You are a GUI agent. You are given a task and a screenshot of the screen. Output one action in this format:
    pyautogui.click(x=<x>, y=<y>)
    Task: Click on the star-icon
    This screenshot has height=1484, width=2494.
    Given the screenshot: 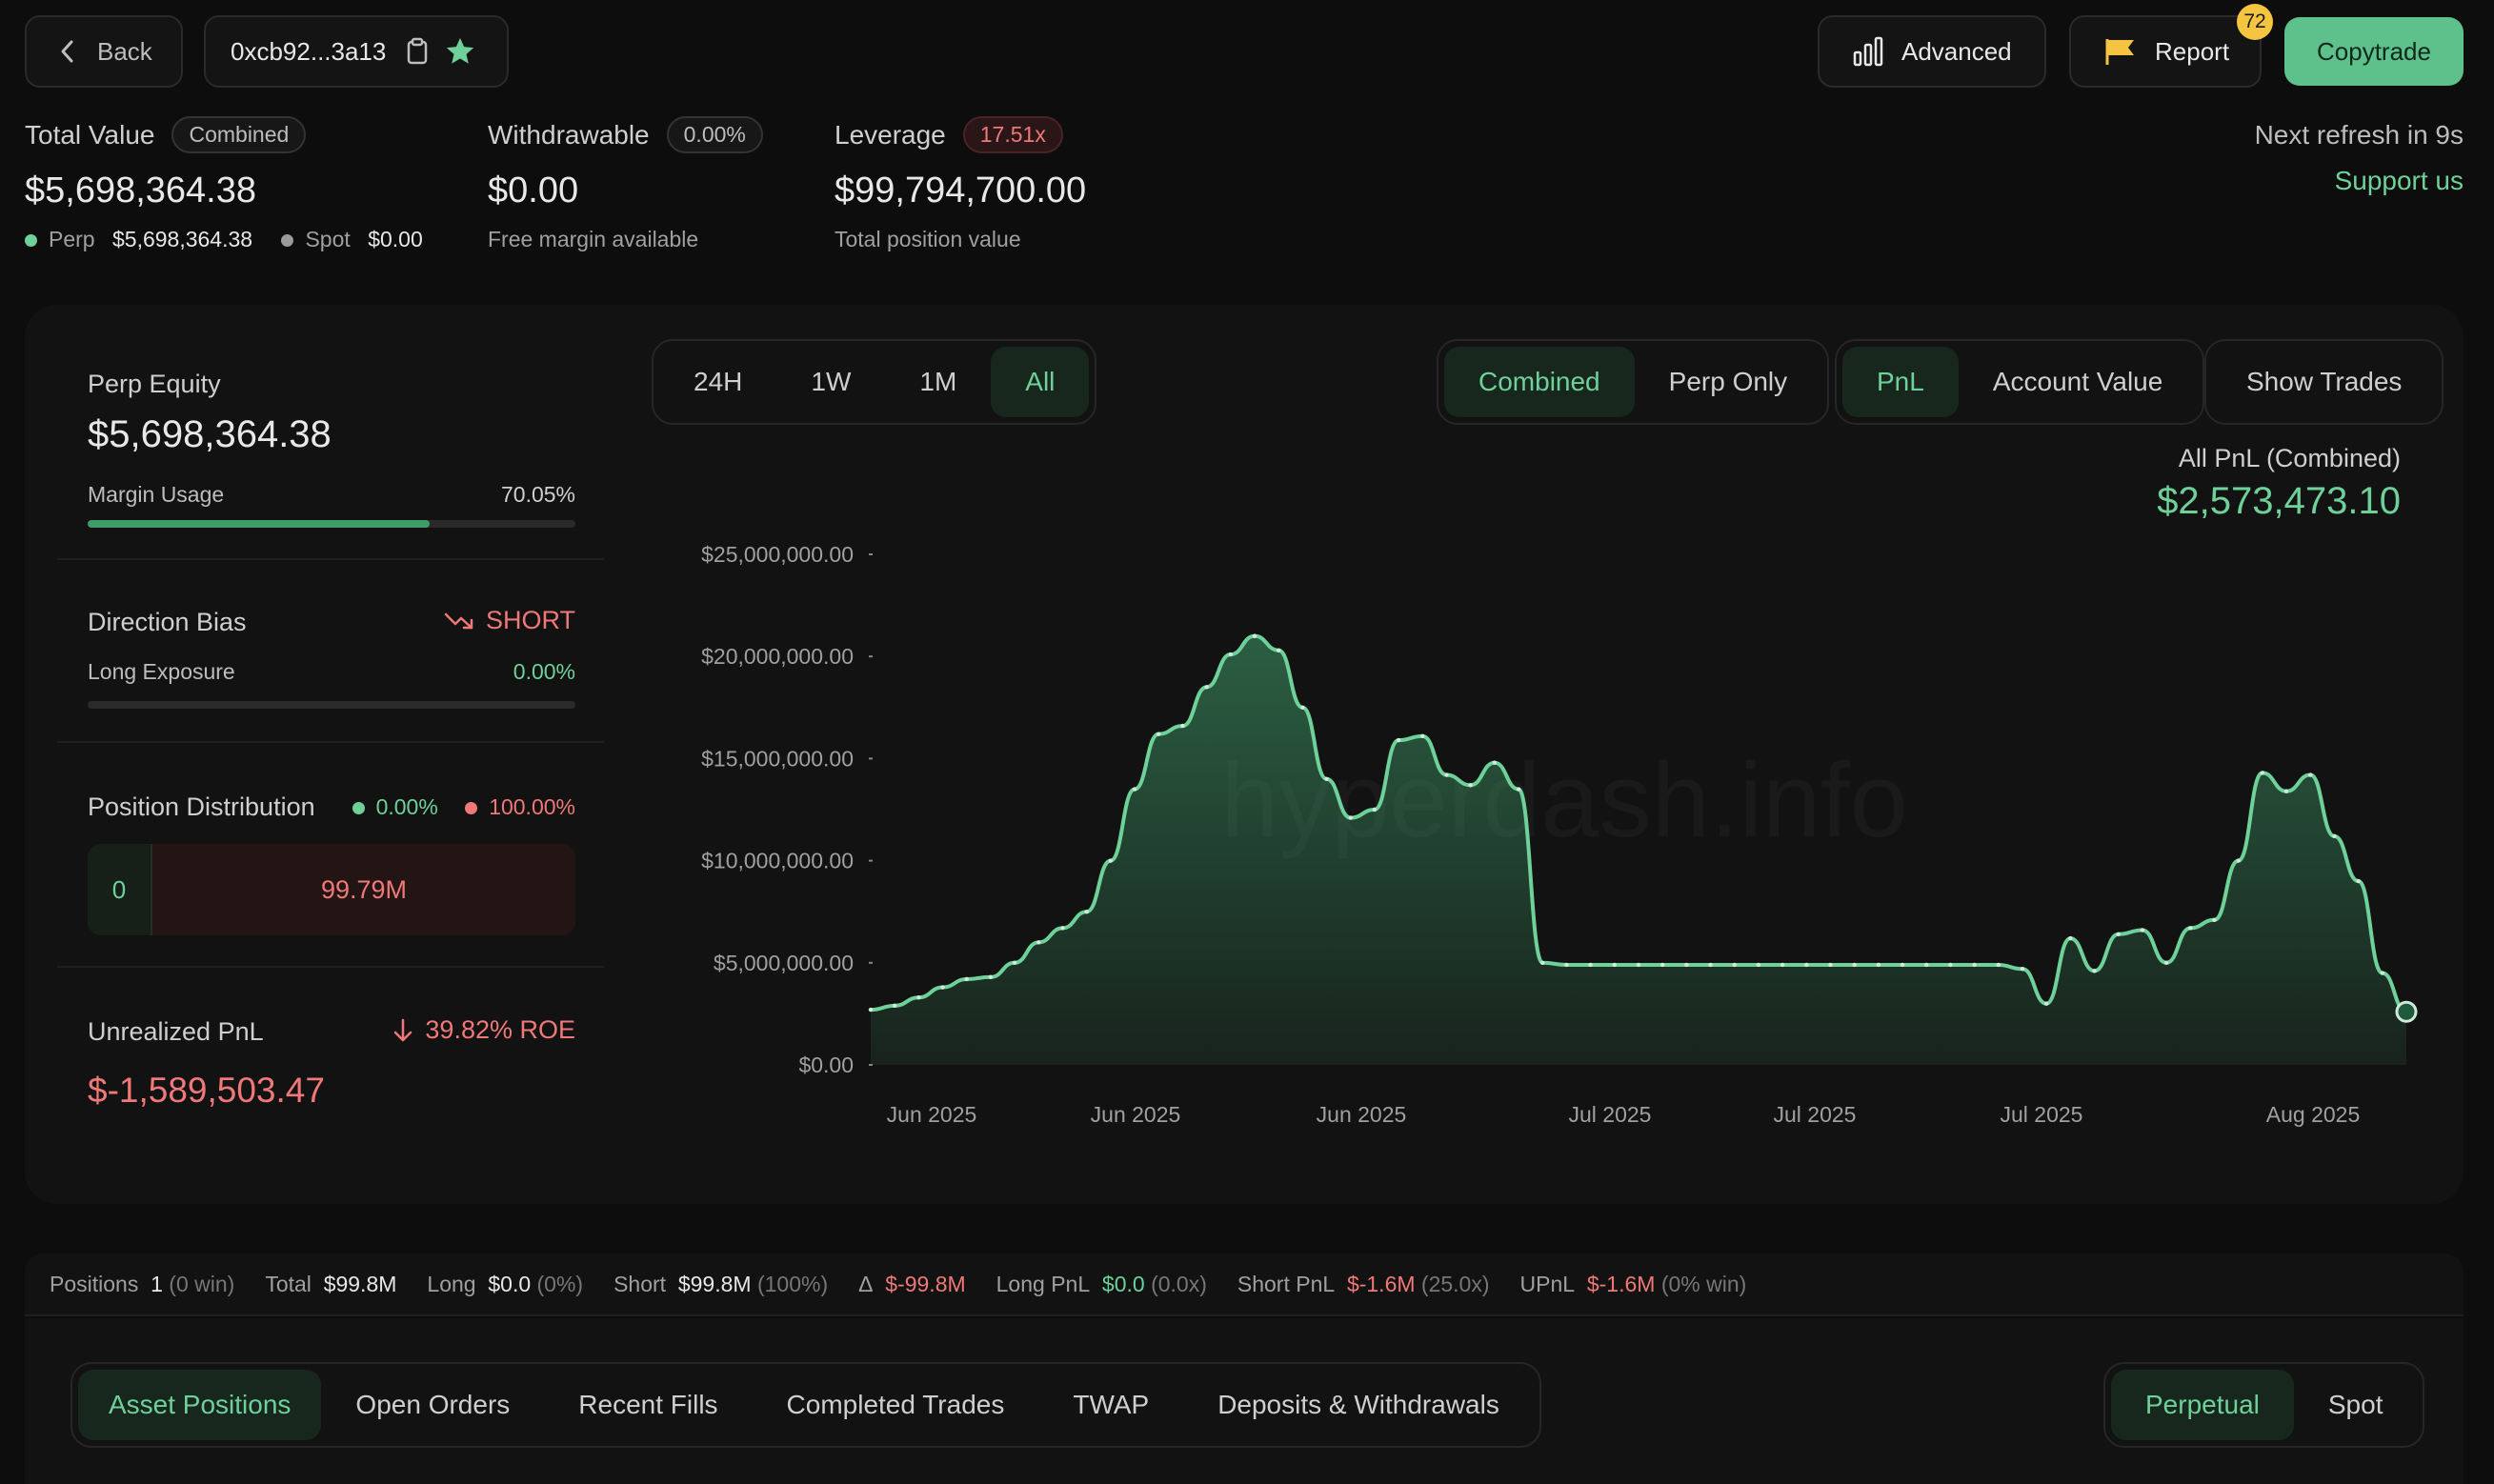 What is the action you would take?
    pyautogui.click(x=460, y=51)
    